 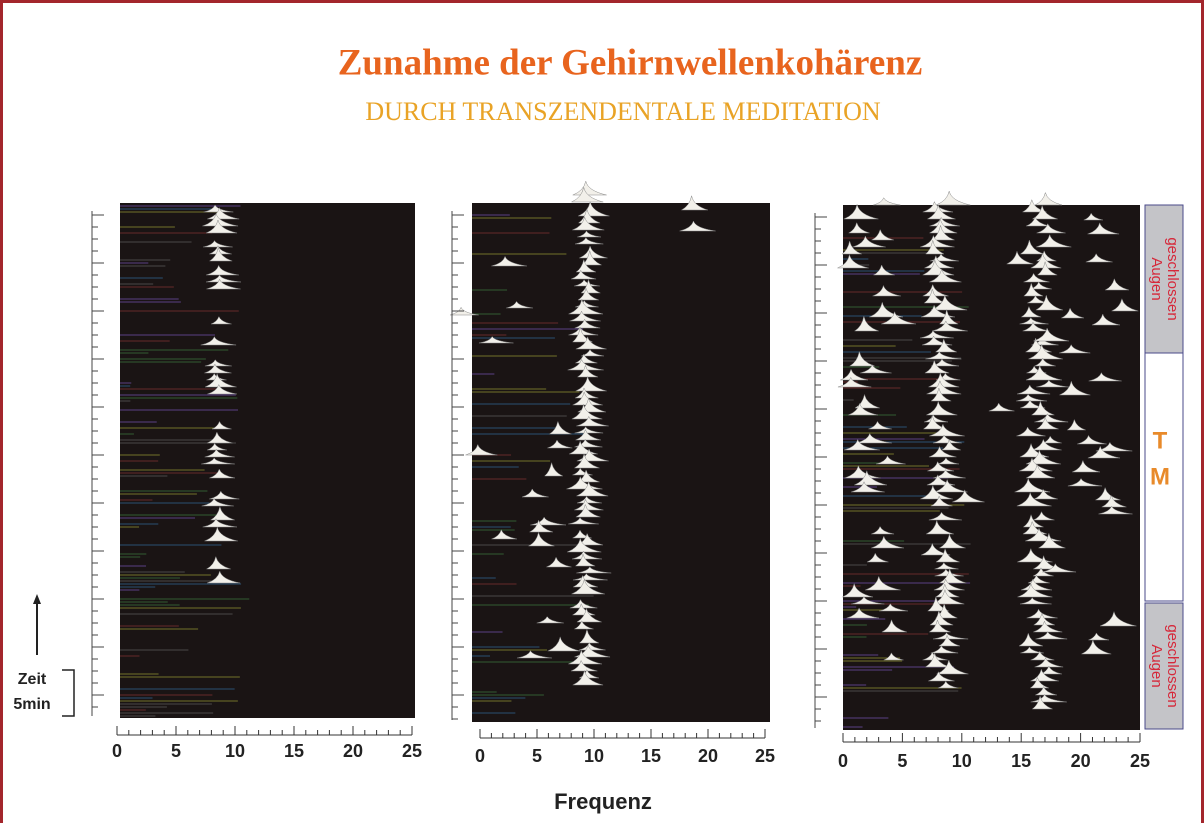 I want to click on x-axis-label: Frequenz, so click(x=603, y=801).